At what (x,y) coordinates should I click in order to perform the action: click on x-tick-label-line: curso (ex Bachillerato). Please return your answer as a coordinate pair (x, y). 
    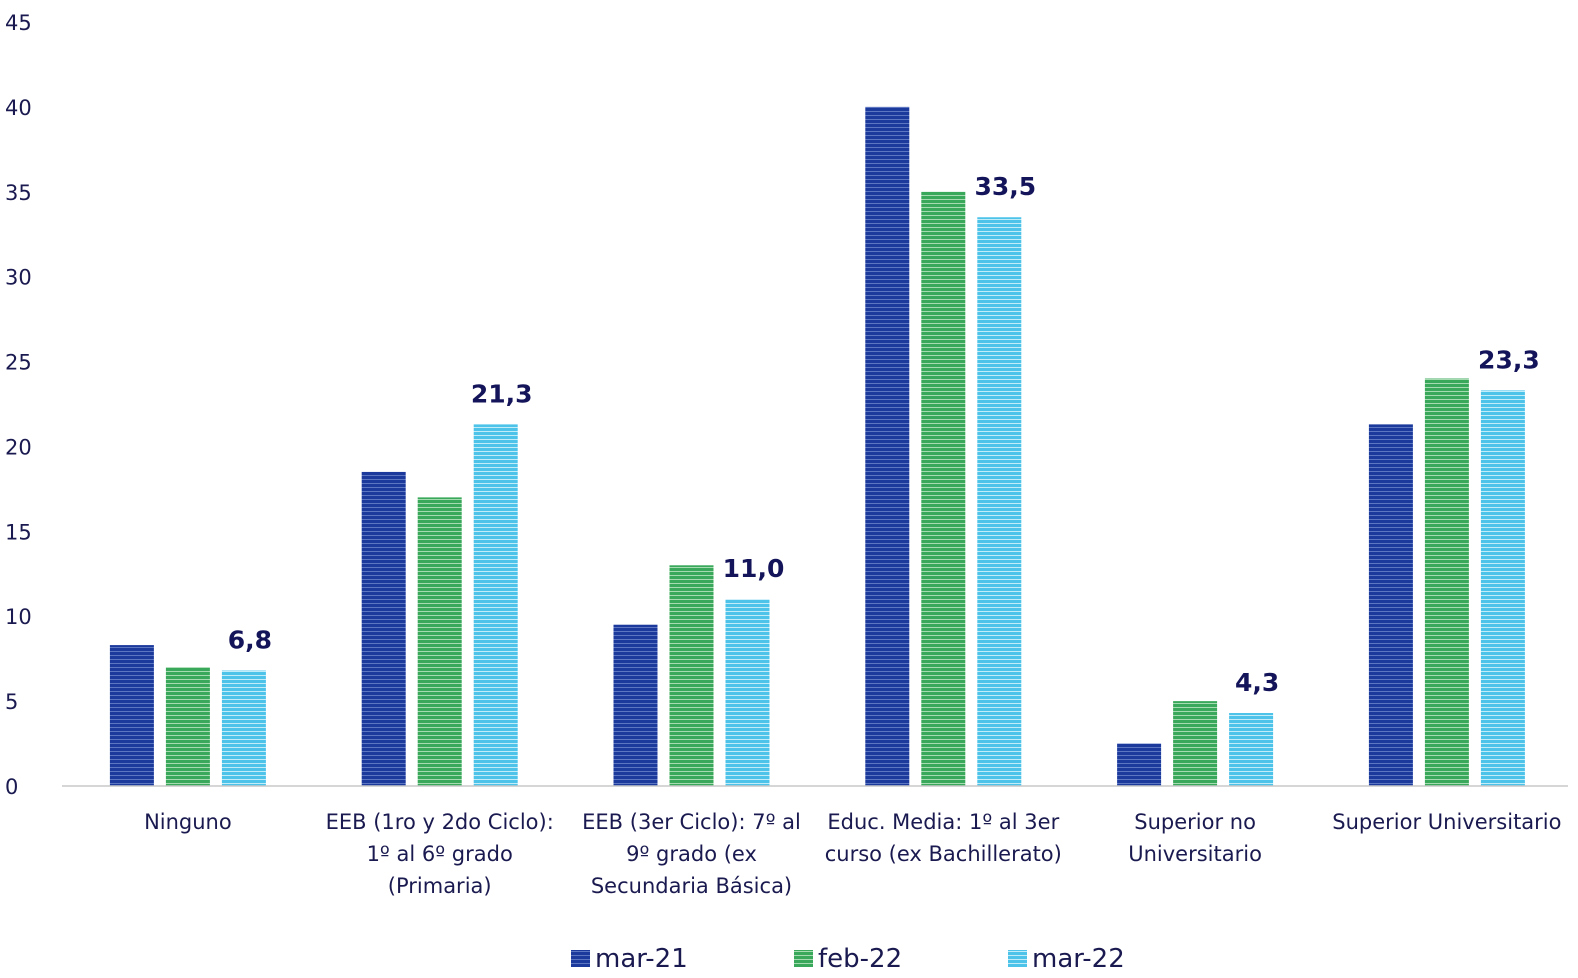
    Looking at the image, I should click on (943, 854).